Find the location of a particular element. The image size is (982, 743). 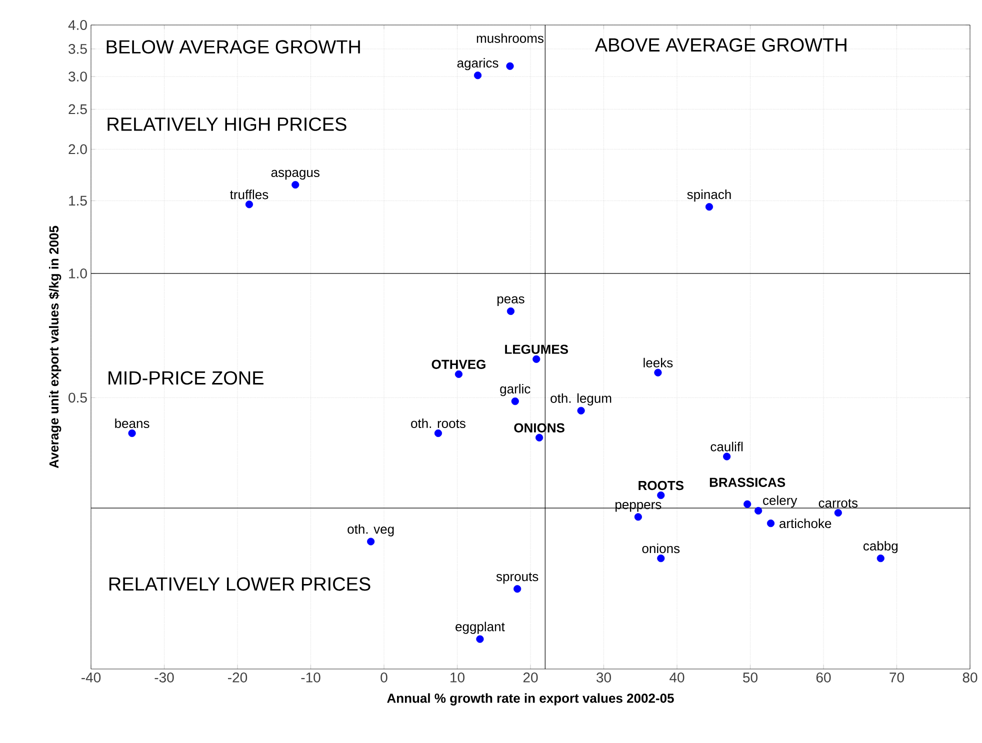

annotation: BELOW AVERAGE GROWTH is located at coordinates (233, 47).